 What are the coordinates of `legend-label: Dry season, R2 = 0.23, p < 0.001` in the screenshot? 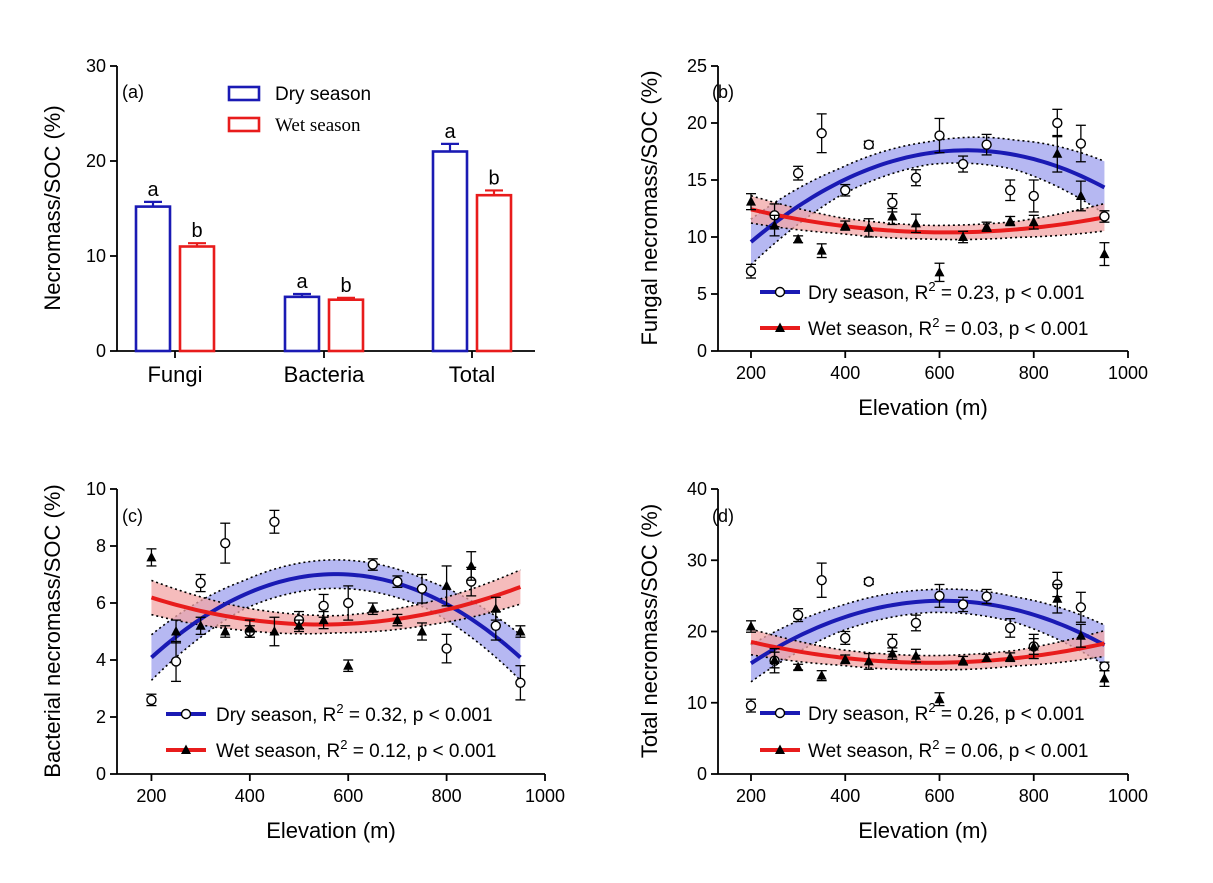 It's located at (946, 291).